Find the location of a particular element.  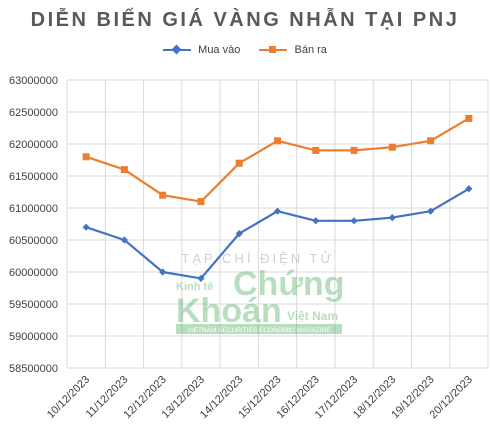

watermark-brand-small: Kinh tế is located at coordinates (195, 287).